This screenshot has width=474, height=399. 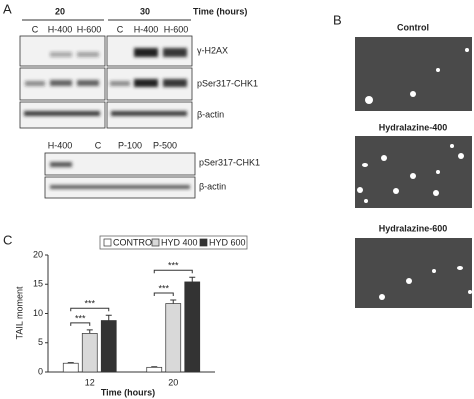 What do you see at coordinates (38, 254) in the screenshot?
I see `y-tick-label: 20` at bounding box center [38, 254].